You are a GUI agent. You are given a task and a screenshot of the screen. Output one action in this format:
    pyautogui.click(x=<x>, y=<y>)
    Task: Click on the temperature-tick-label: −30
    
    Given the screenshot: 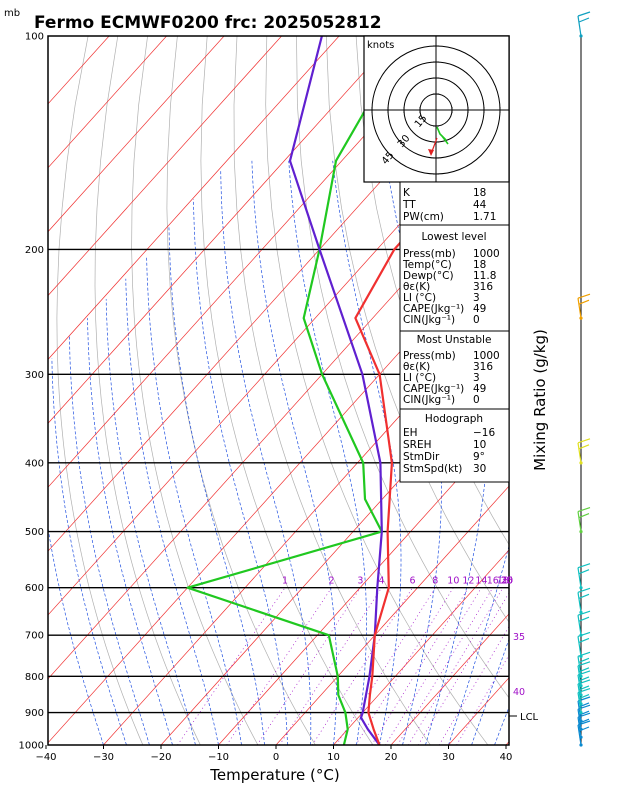 What is the action you would take?
    pyautogui.click(x=103, y=757)
    